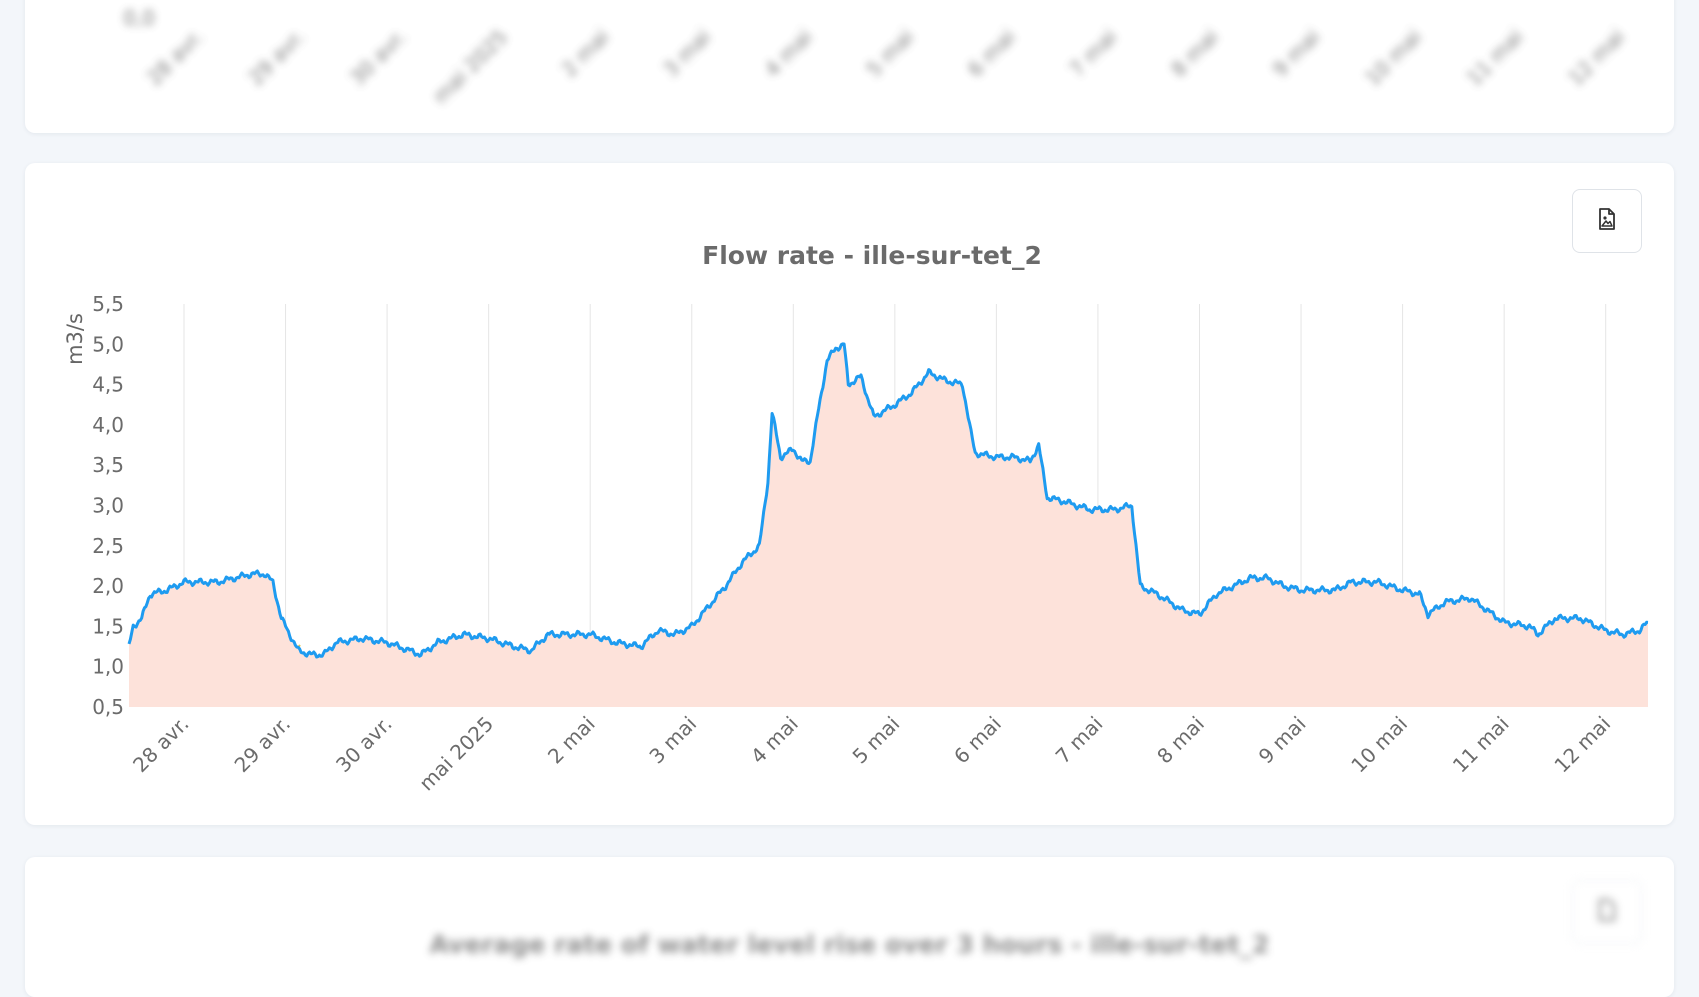 This screenshot has height=997, width=1699. What do you see at coordinates (585, 53) in the screenshot?
I see `top-x-tick: 2 mai` at bounding box center [585, 53].